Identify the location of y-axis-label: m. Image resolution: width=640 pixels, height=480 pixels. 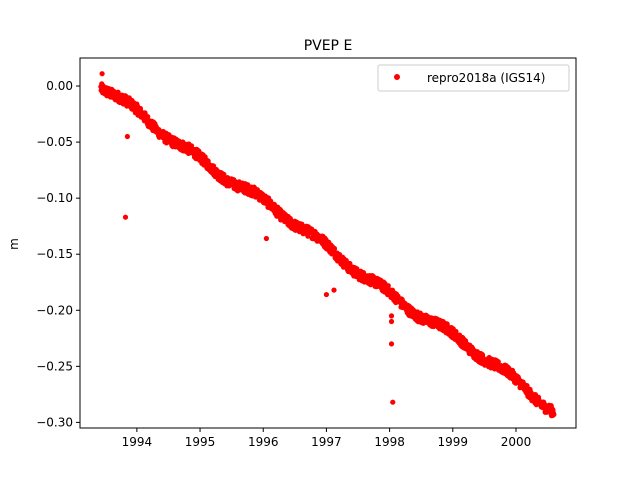
(14, 244).